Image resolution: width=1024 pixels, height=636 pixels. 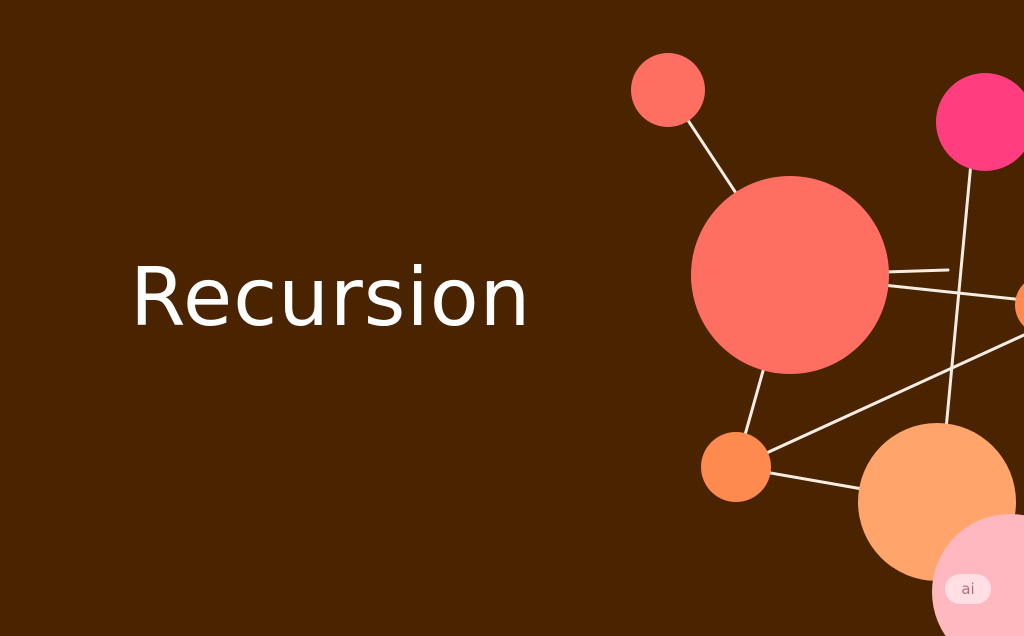 What do you see at coordinates (1019, 305) in the screenshot?
I see `node-circle-edge-orange` at bounding box center [1019, 305].